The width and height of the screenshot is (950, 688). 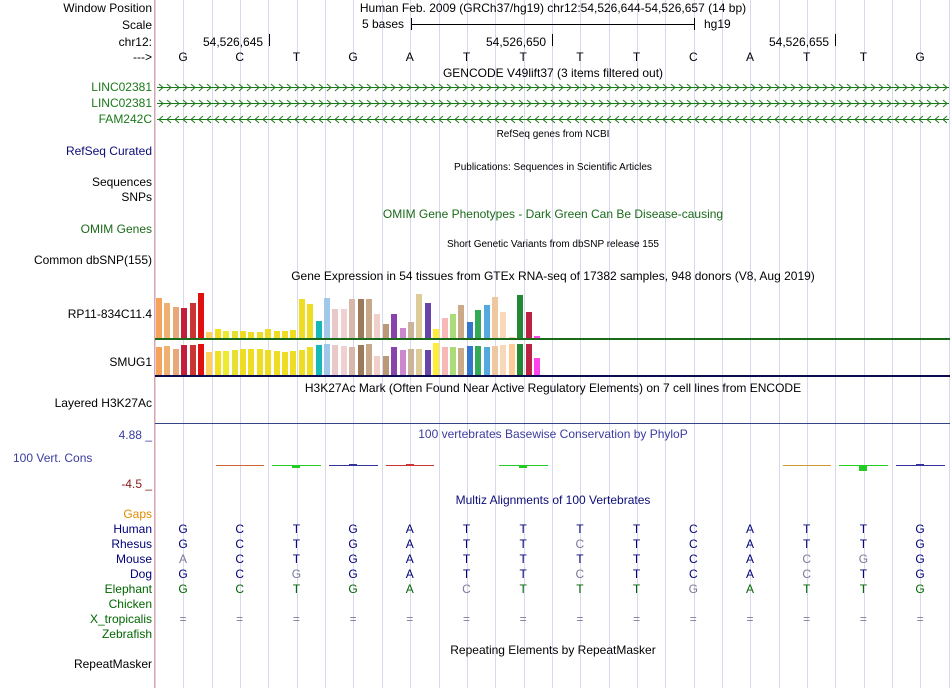 I want to click on gencode-gene-1-track, so click(x=553, y=87).